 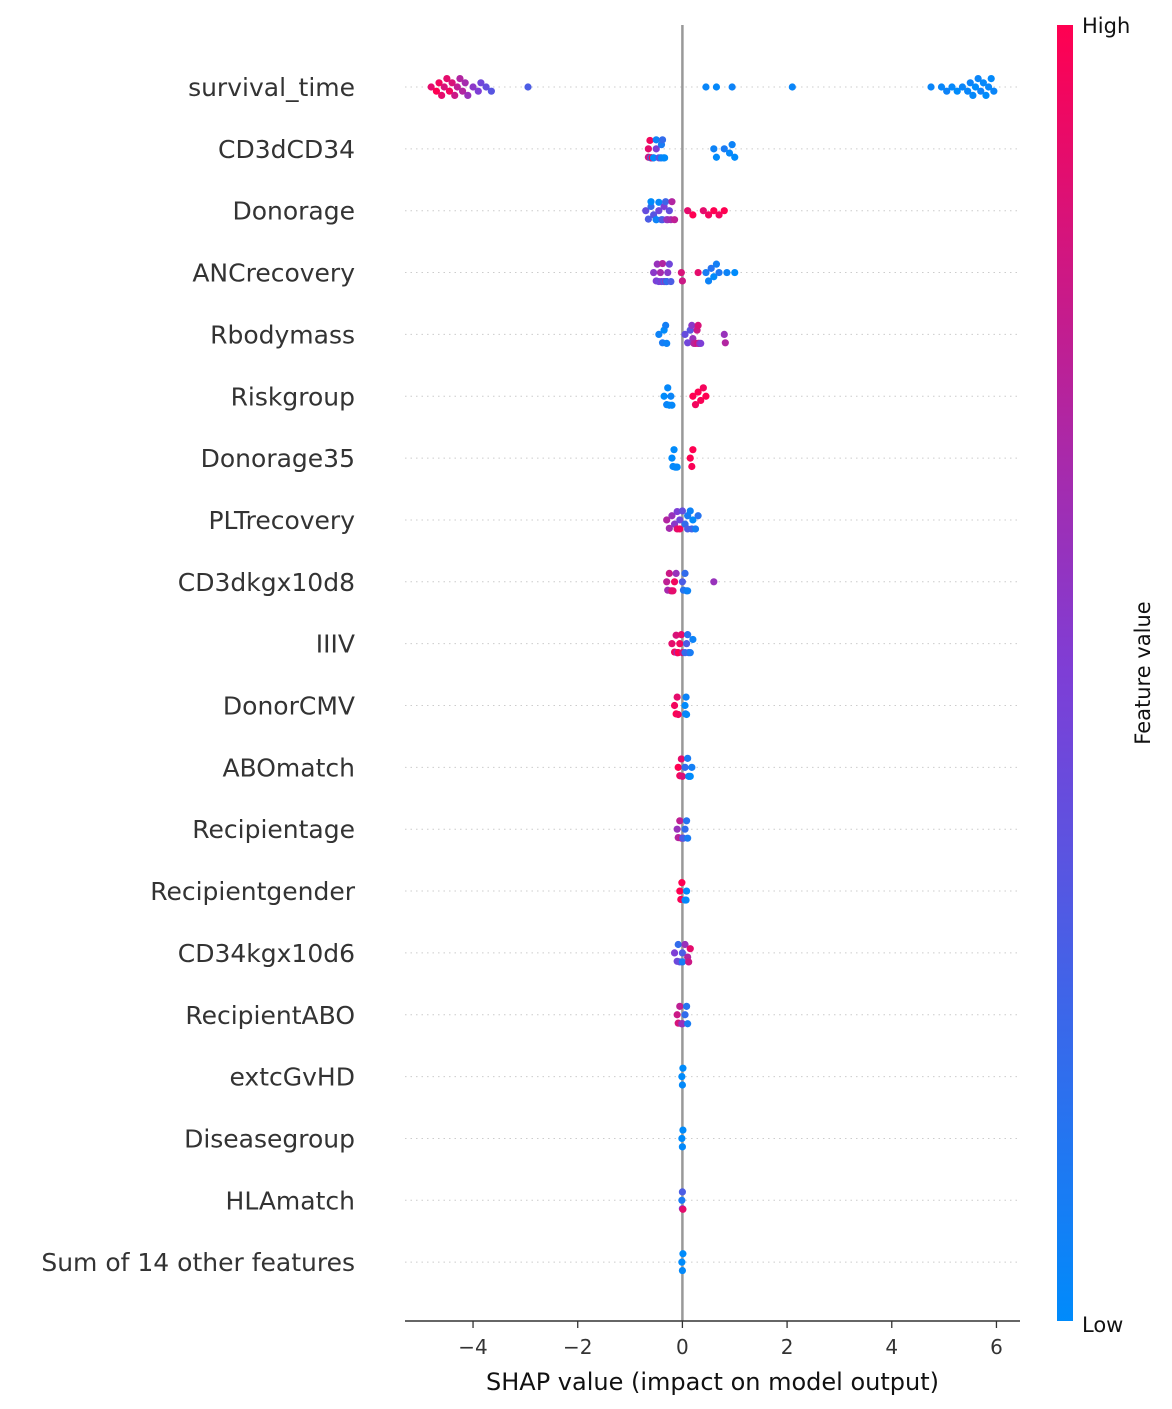 I want to click on x-ticks: −4 −2 0 2 4 6, so click(x=730, y=1340).